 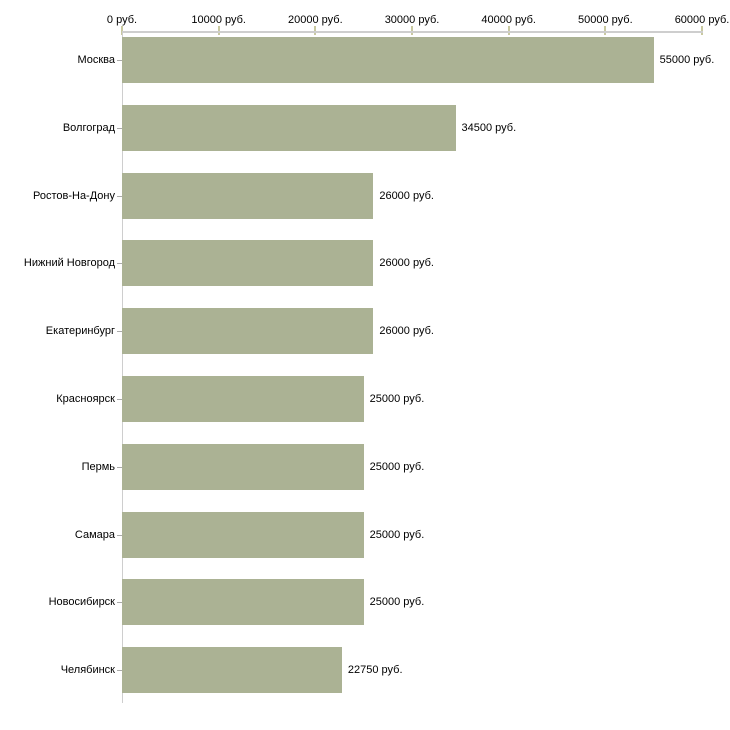 What do you see at coordinates (218, 20) in the screenshot?
I see `x-axis-tick-label: 10000 руб.` at bounding box center [218, 20].